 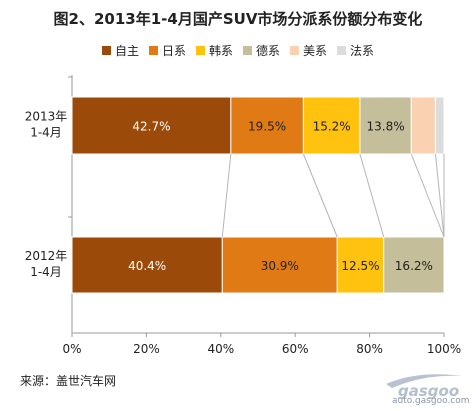 I want to click on data-label: 13.8%, so click(x=386, y=127).